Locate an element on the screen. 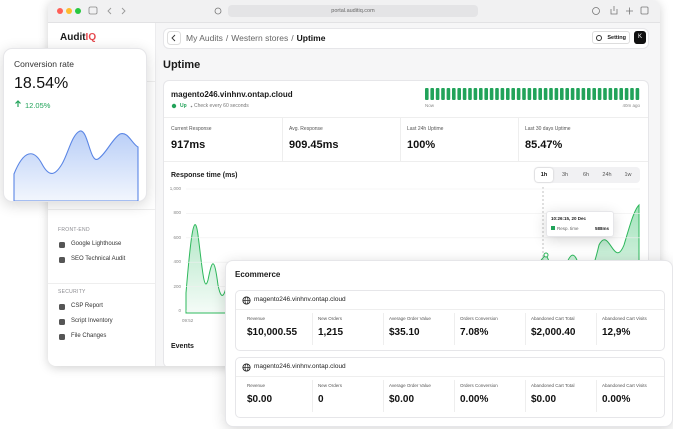 Image resolution: width=673 pixels, height=429 pixels. breadcrumb: My Audits / Western stores / Uptime is located at coordinates (257, 38).